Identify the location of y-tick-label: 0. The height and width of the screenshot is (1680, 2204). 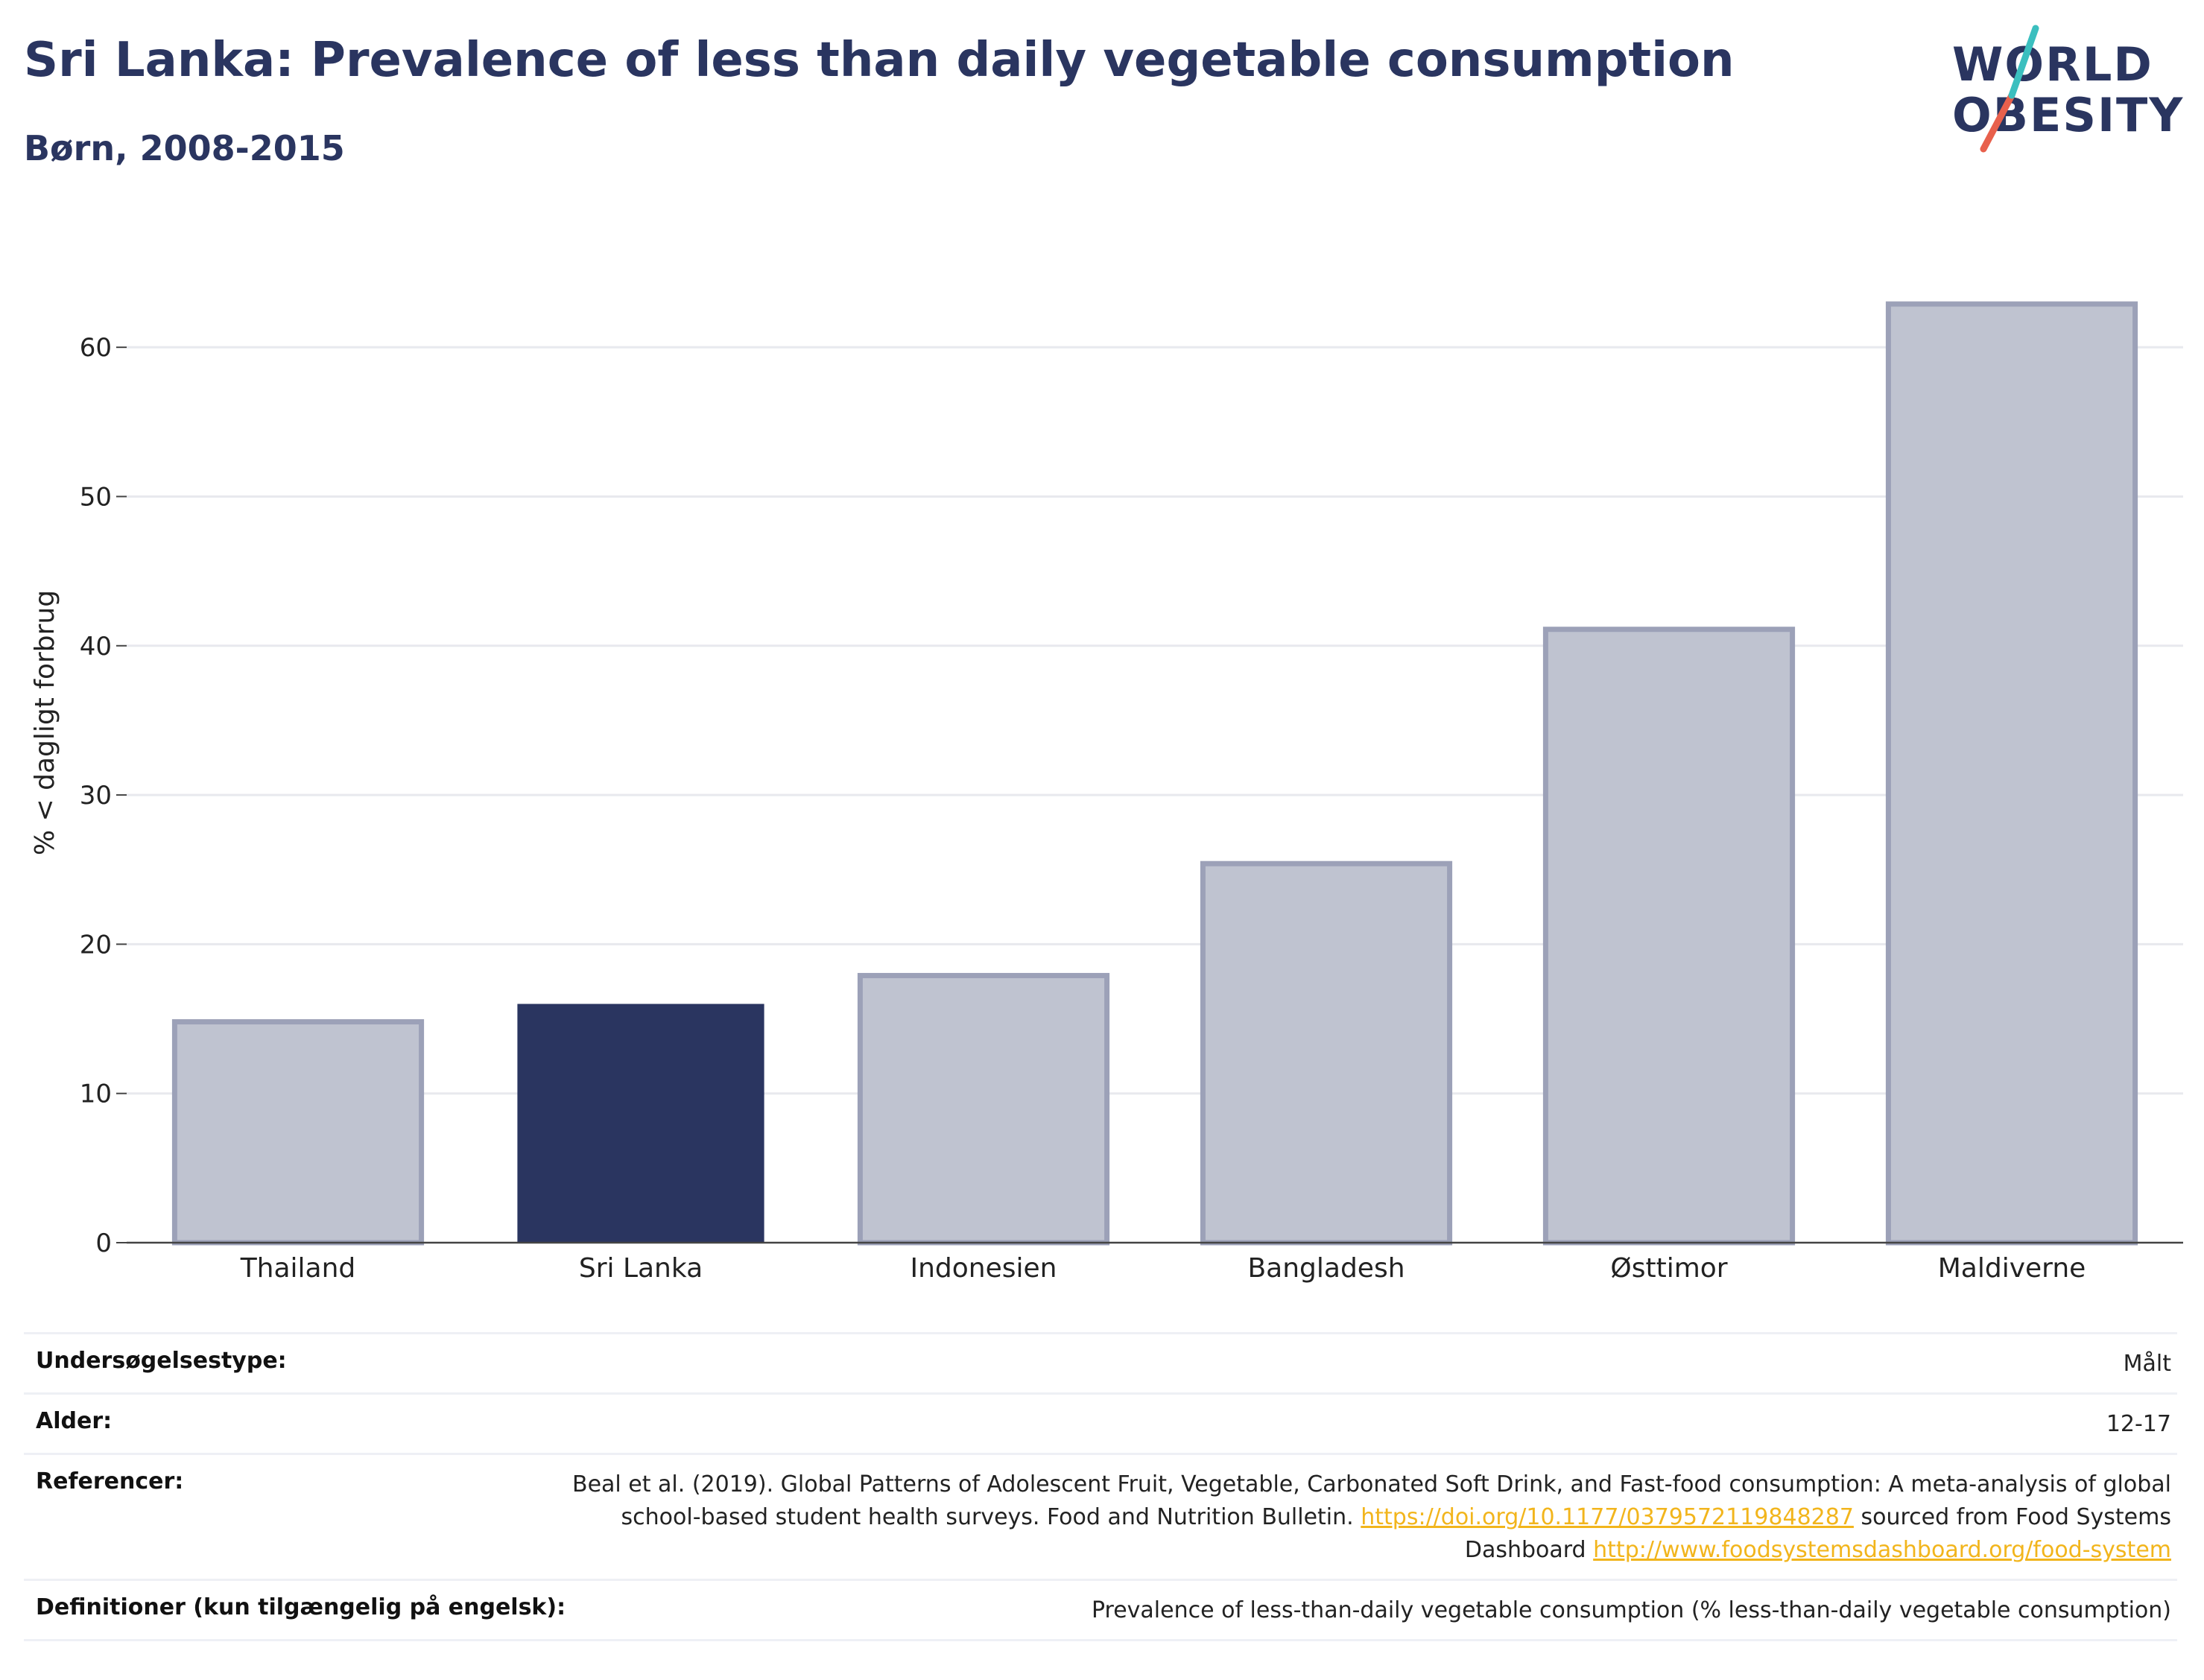
(103, 1243).